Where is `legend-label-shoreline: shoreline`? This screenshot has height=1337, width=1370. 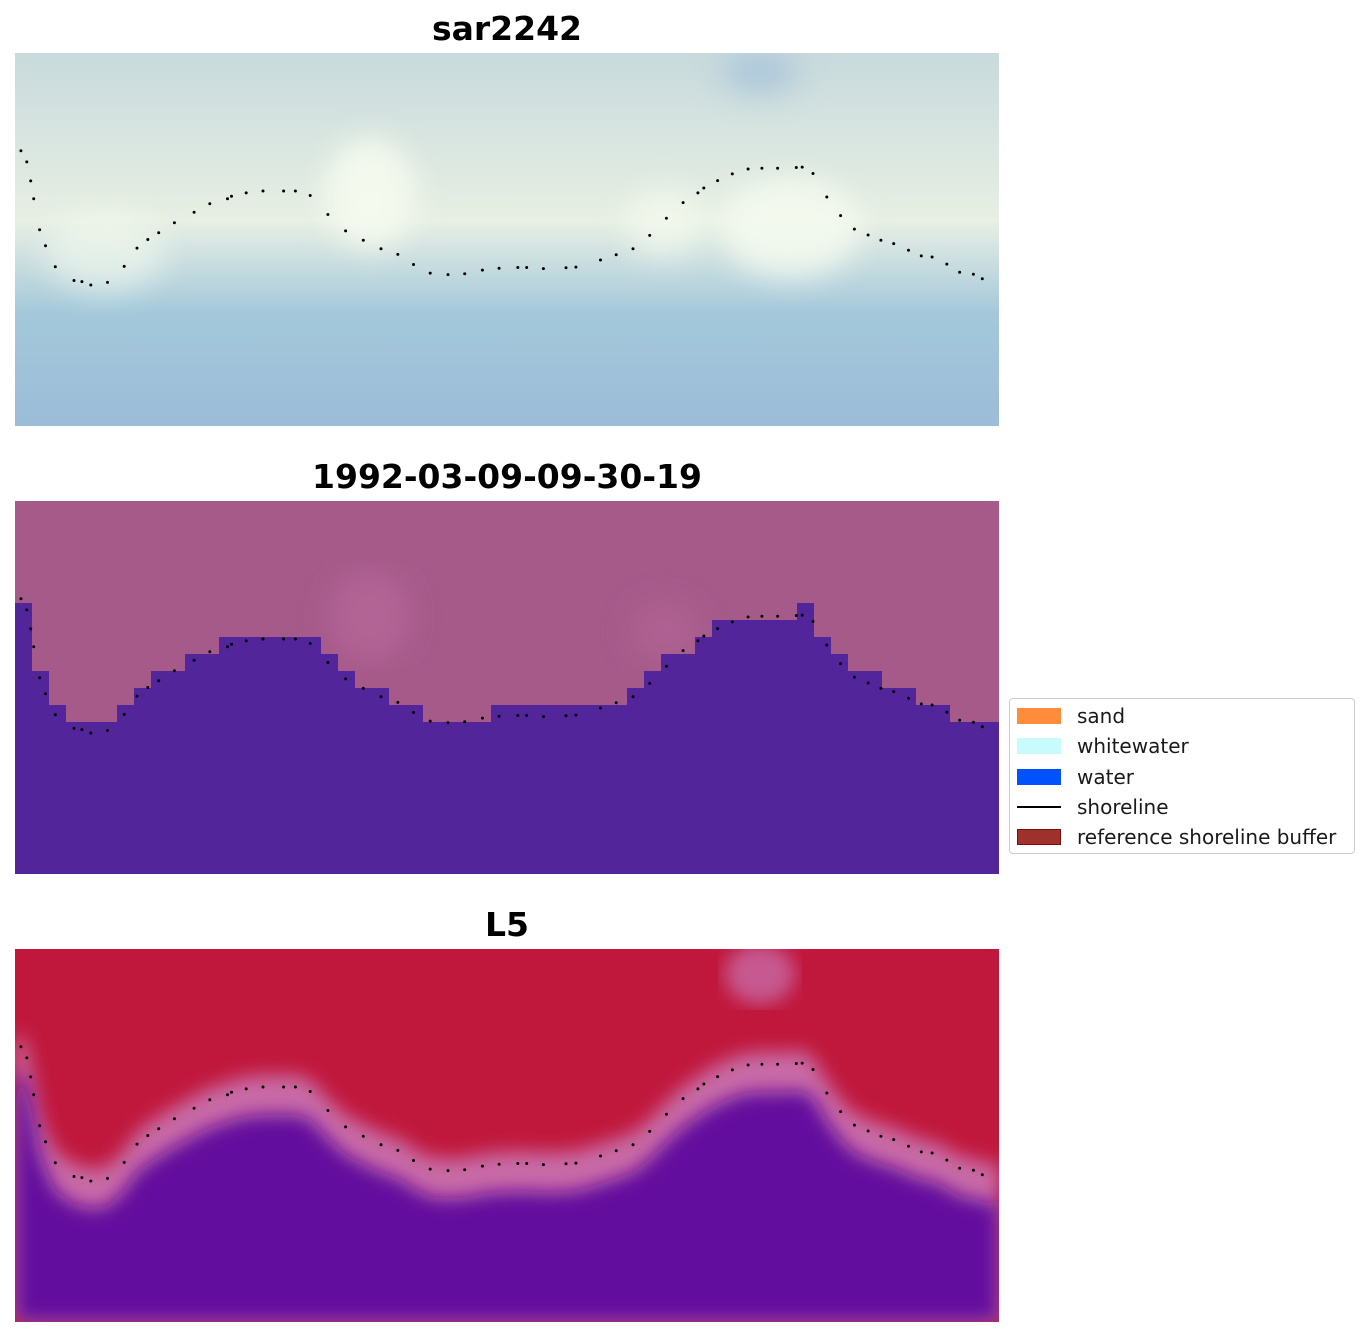 legend-label-shoreline: shoreline is located at coordinates (1123, 807).